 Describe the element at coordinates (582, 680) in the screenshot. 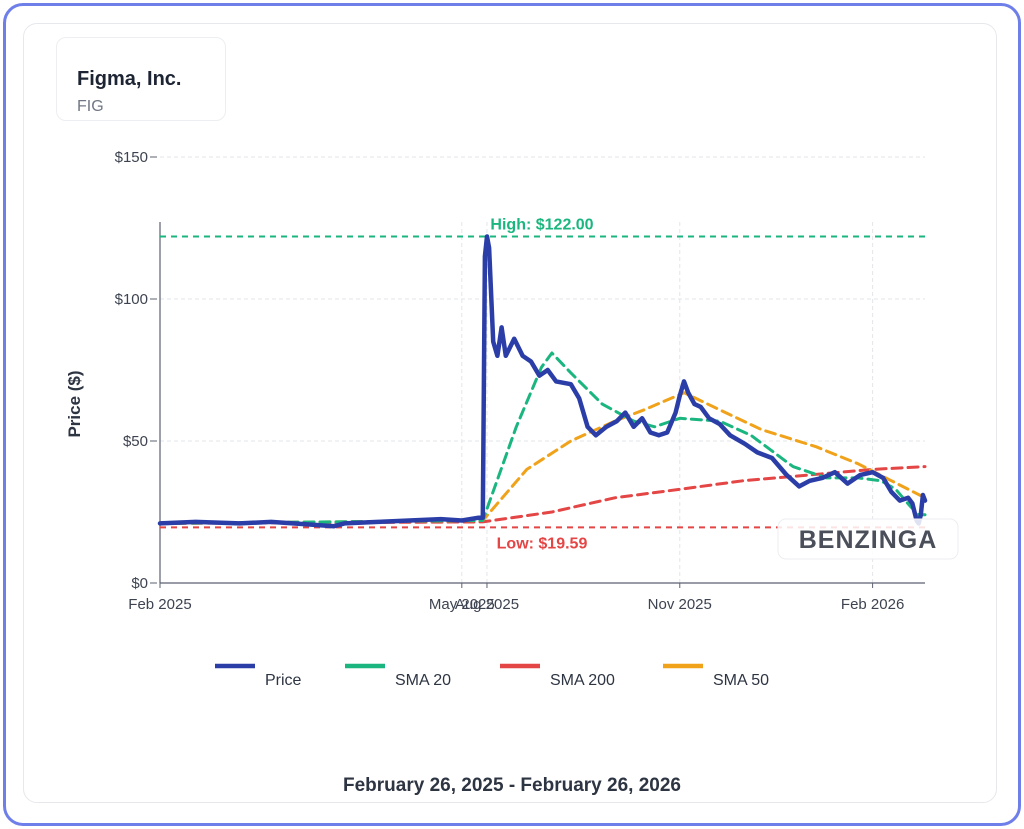

I see `legend-label-sma-200: SMA 200` at that location.